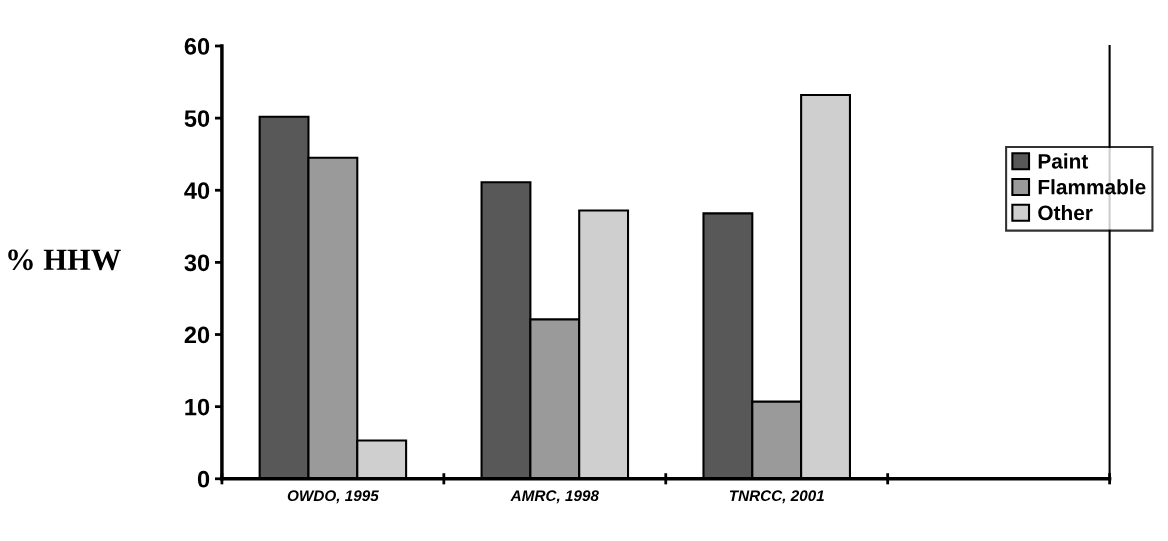  I want to click on x-tick-label: TNRCC, 2001, so click(776, 497).